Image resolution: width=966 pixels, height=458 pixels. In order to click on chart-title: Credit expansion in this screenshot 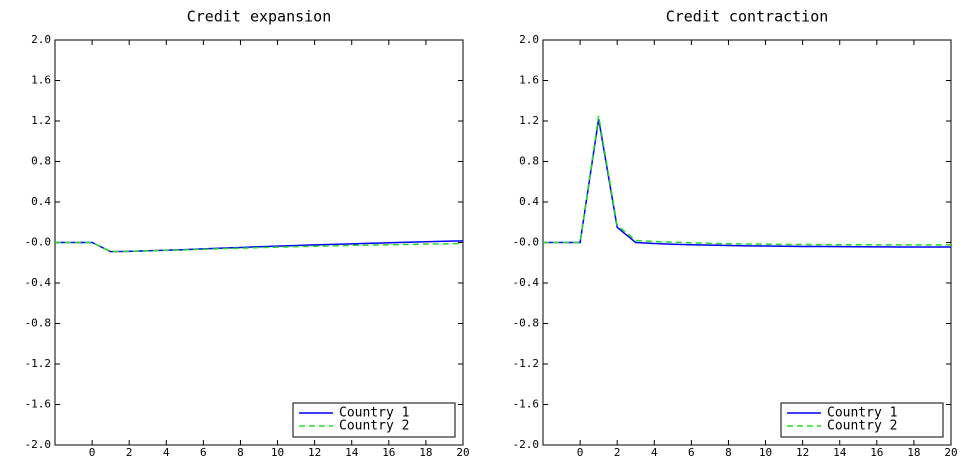, I will do `click(259, 17)`.